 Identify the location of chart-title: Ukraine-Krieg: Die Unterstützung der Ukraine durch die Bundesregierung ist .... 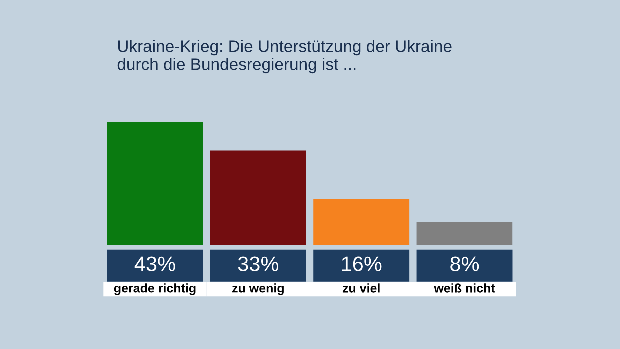
(285, 57).